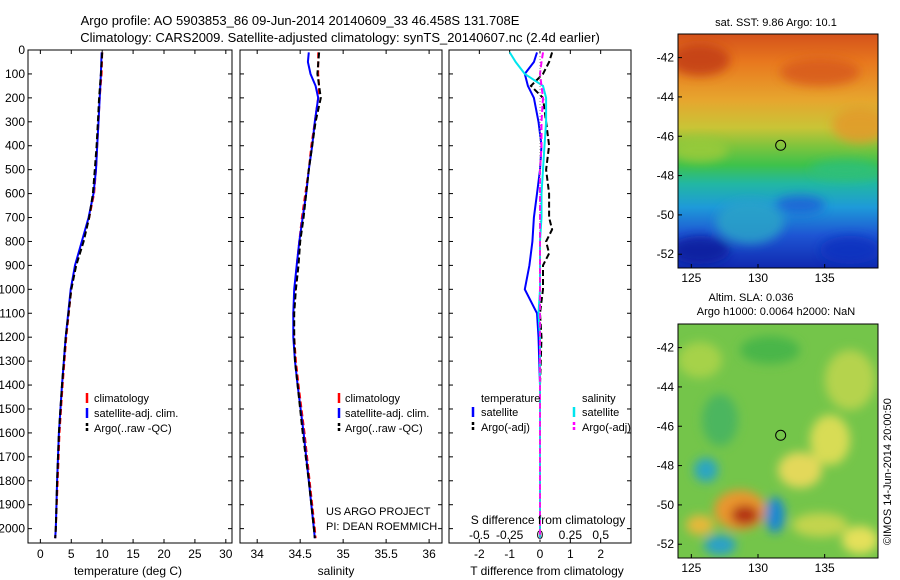 The image size is (900, 580). I want to click on s-tick-label: 0.25, so click(571, 535).